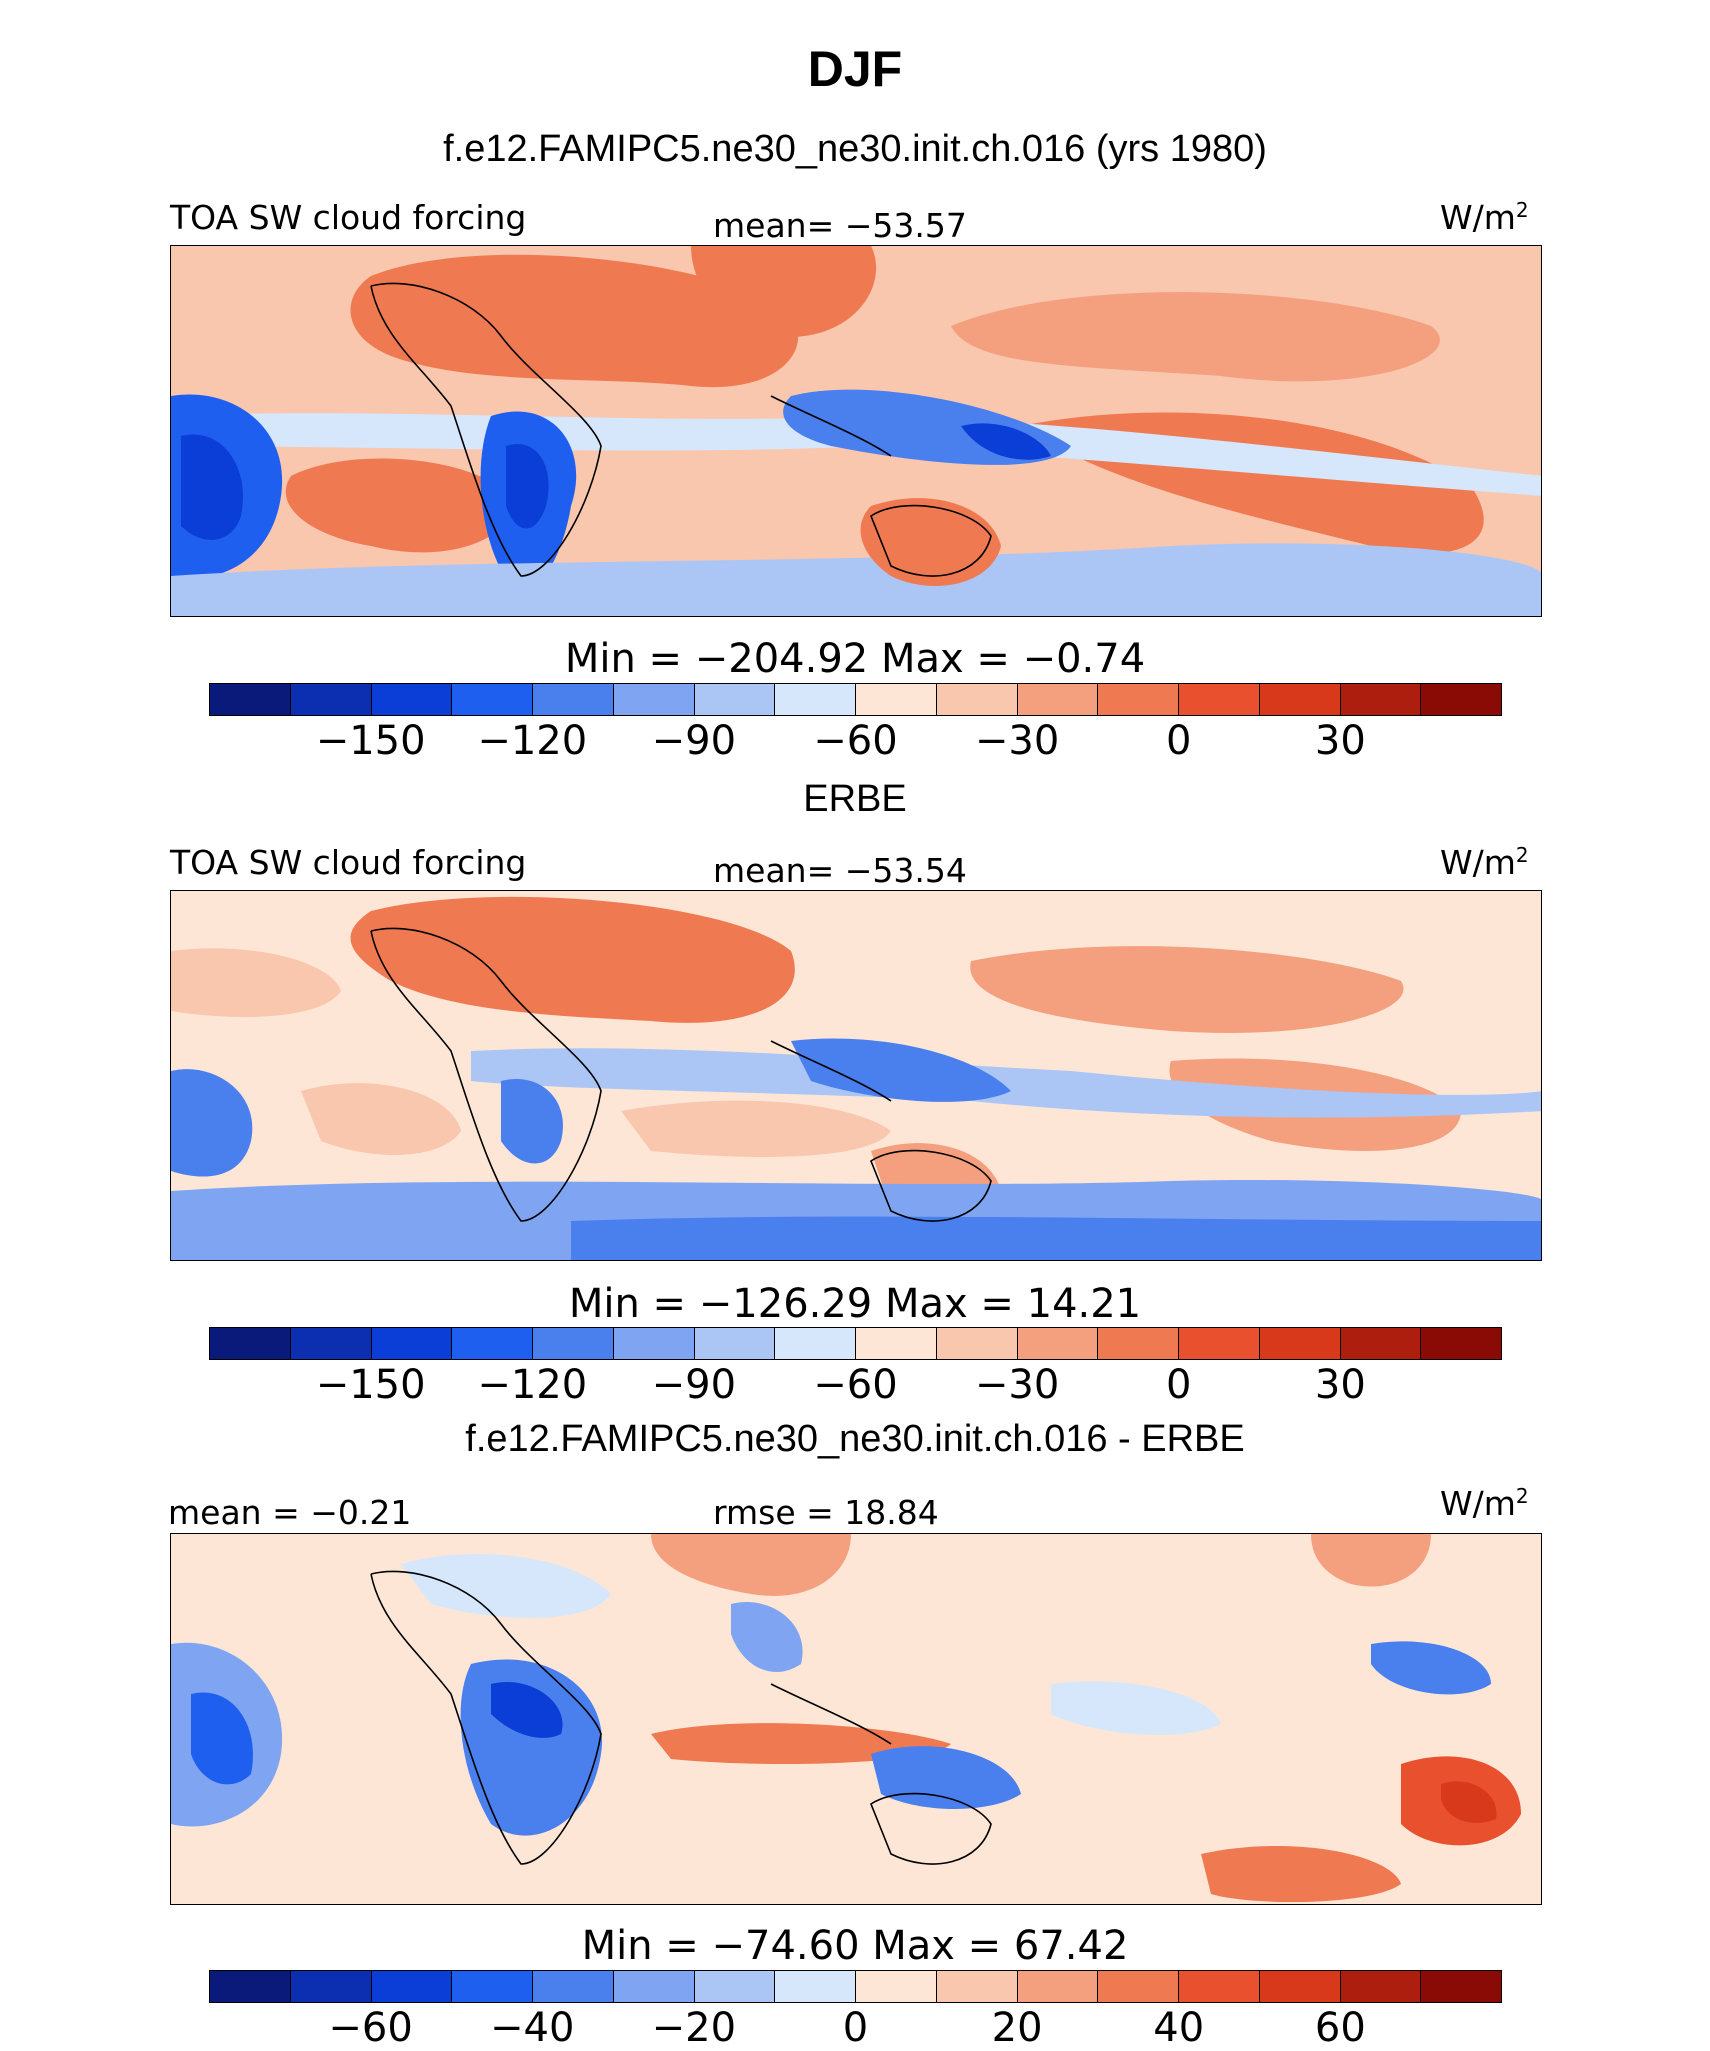 The height and width of the screenshot is (2051, 1710). Describe the element at coordinates (1056, 1238) in the screenshot. I see `s-ocean-core` at that location.